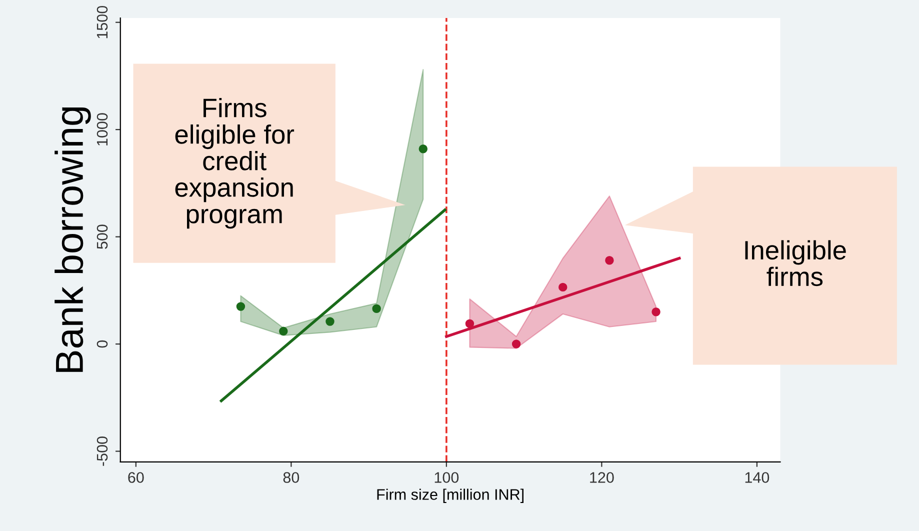 The image size is (919, 531). What do you see at coordinates (102, 451) in the screenshot?
I see `y-tick-label: -500` at bounding box center [102, 451].